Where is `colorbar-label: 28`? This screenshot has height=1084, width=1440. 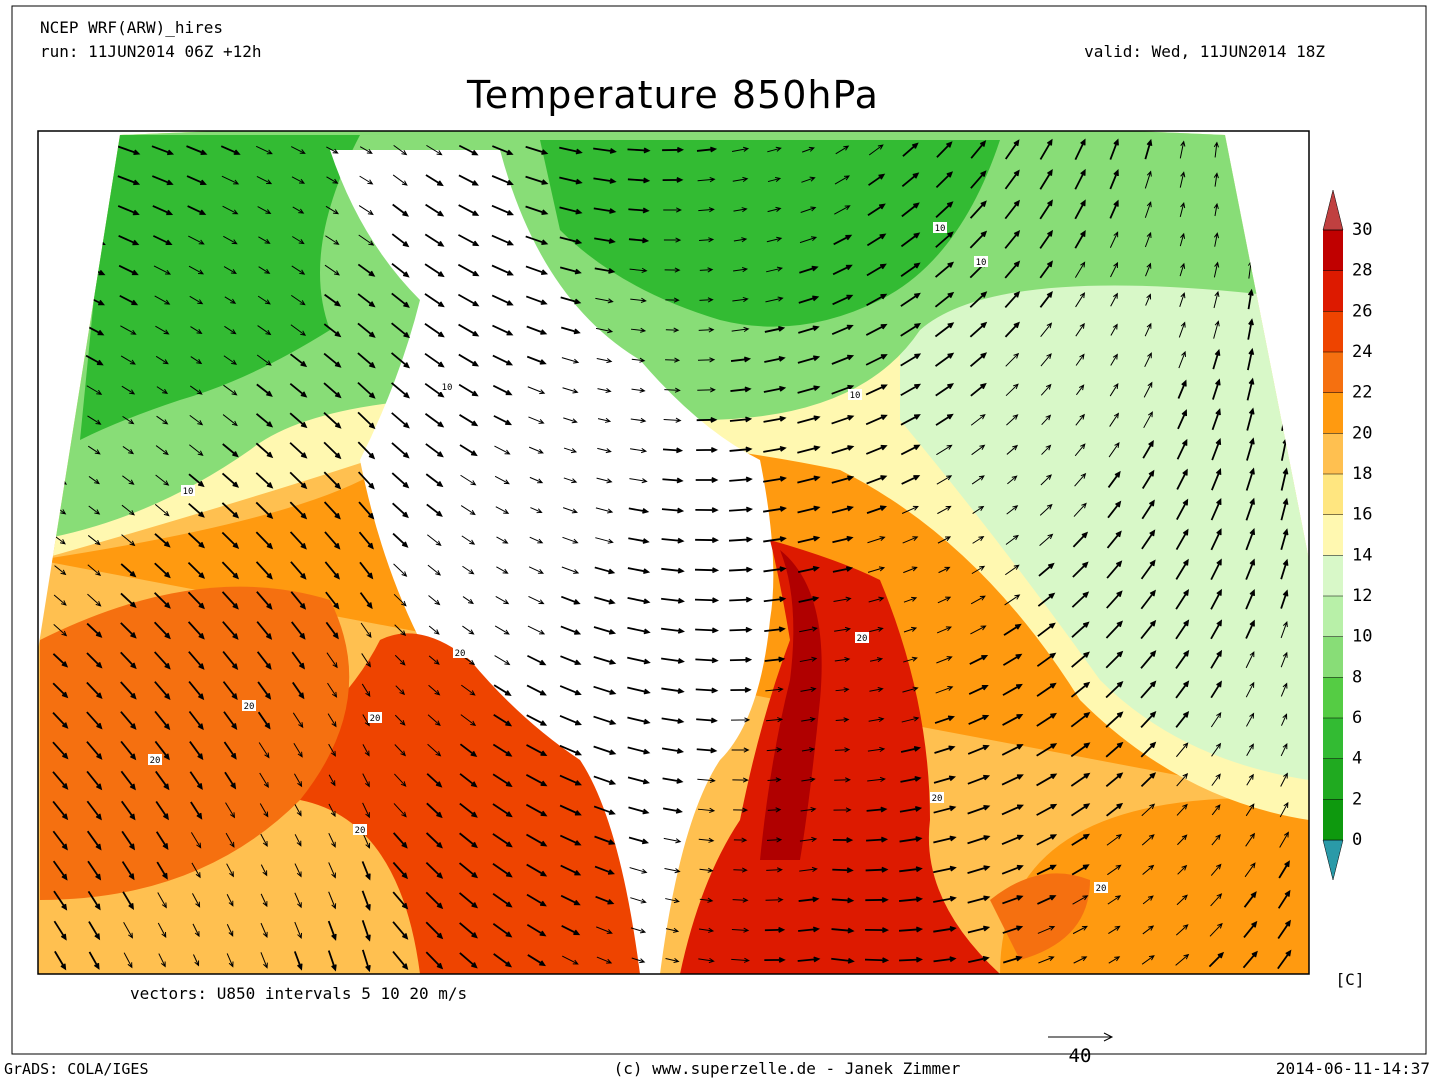
colorbar-label: 28 is located at coordinates (1362, 271).